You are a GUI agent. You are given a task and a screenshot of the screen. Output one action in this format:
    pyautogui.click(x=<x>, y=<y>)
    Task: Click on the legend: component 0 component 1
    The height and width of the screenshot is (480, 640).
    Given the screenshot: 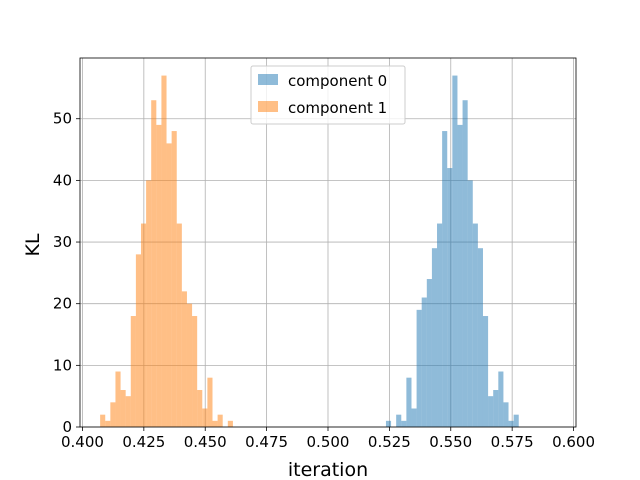 What is the action you would take?
    pyautogui.click(x=328, y=95)
    